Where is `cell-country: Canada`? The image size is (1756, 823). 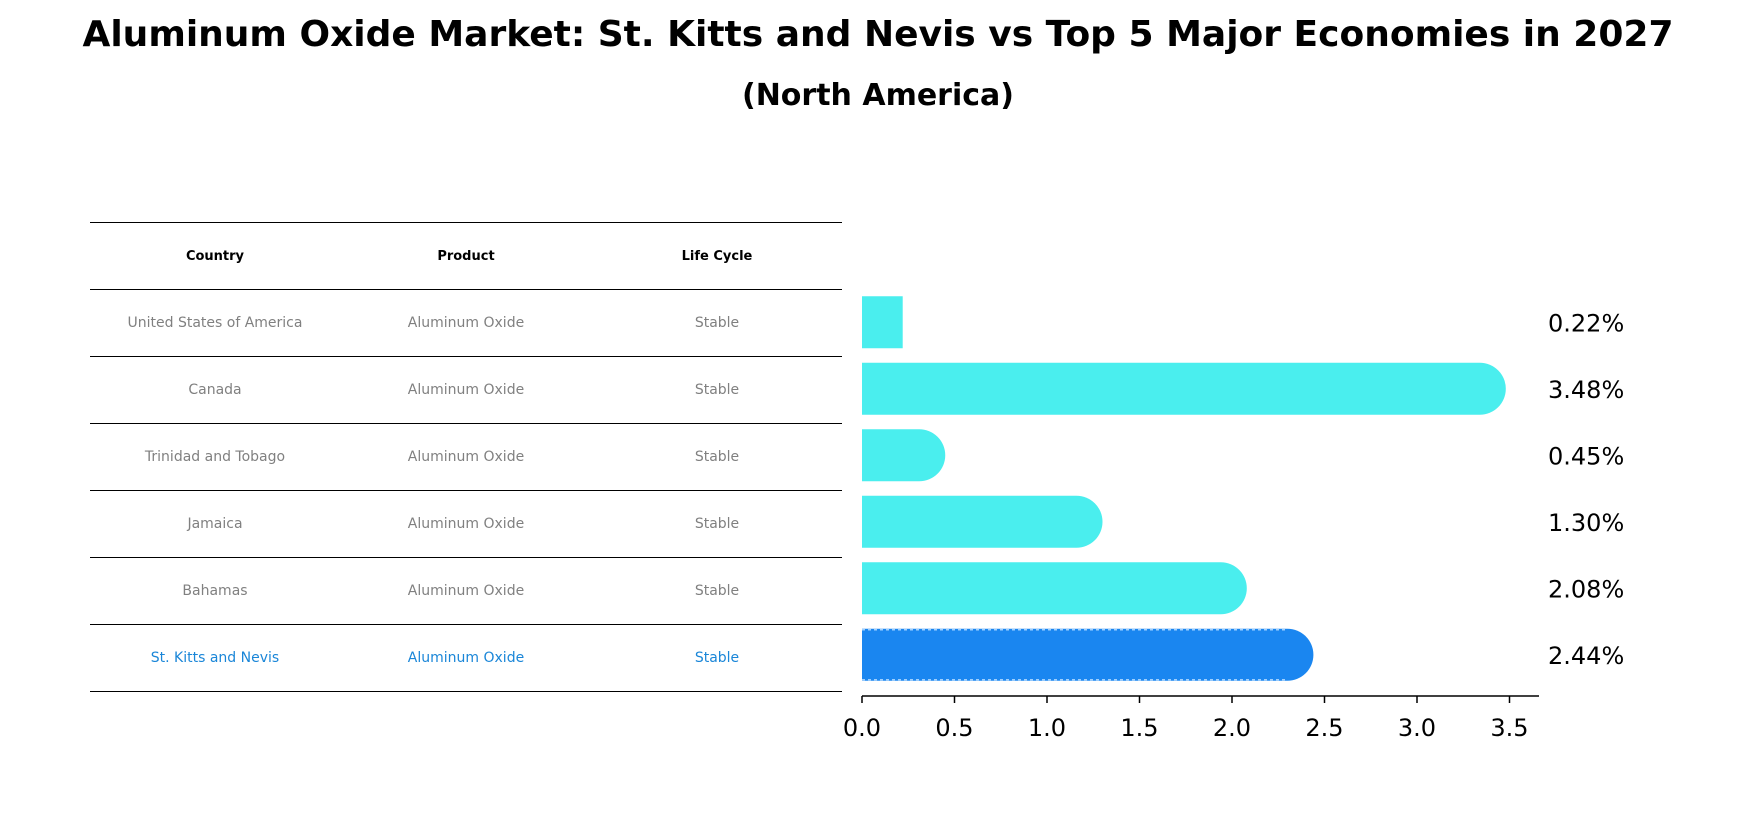
cell-country: Canada is located at coordinates (215, 390).